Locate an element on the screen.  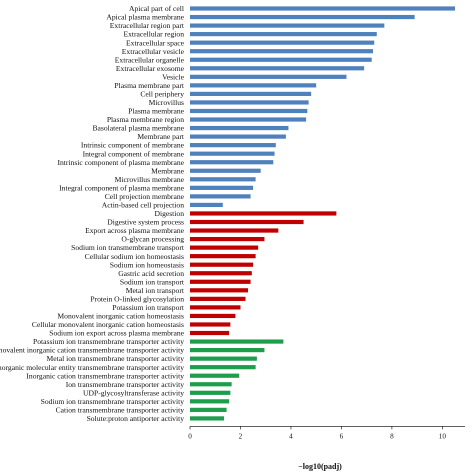
category-label-1-14: Sodium ion export across plasma membrane is located at coordinates (116, 333).